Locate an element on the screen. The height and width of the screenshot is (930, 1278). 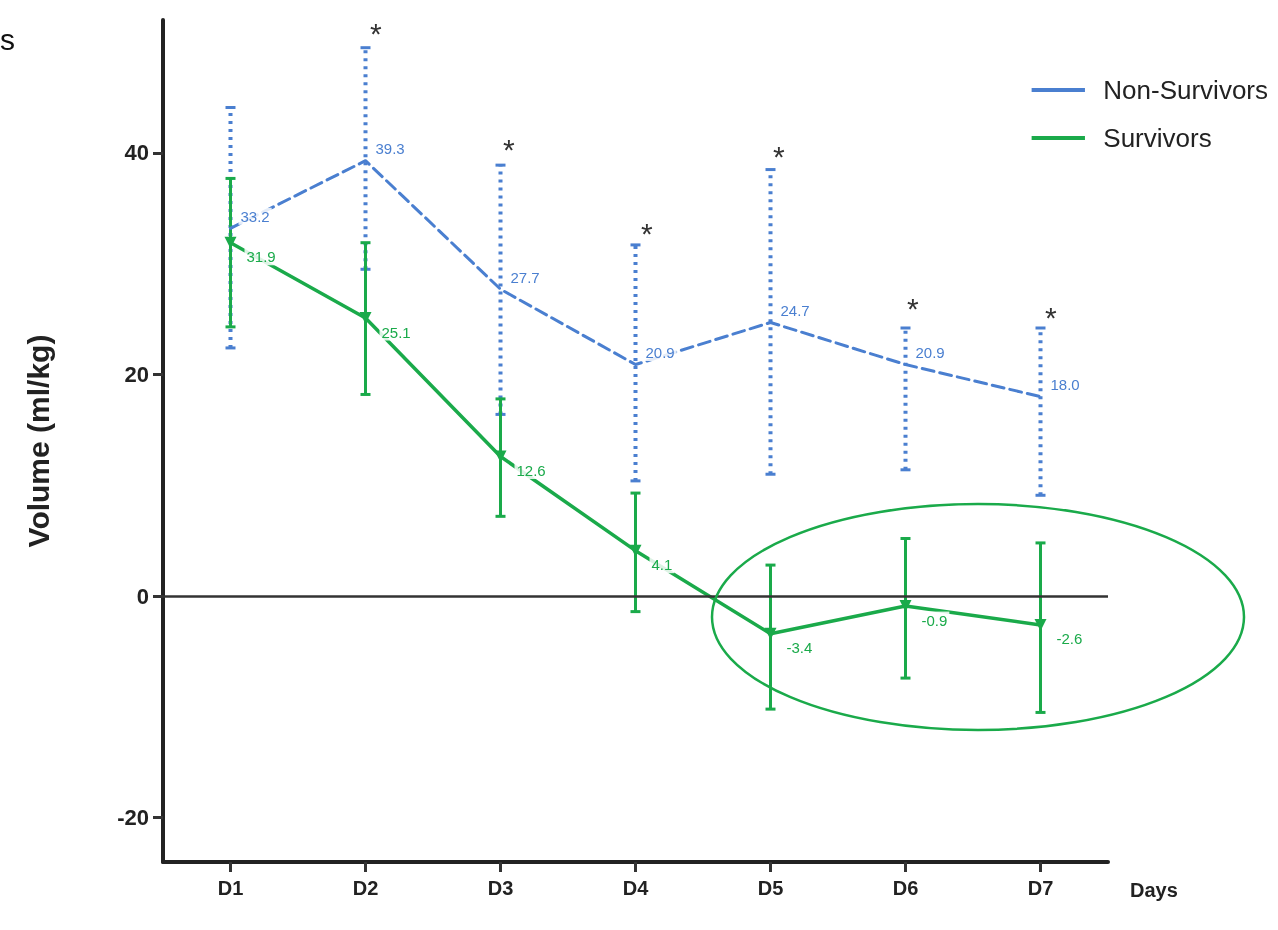
x-tick-label: D7 is located at coordinates (1040, 888).